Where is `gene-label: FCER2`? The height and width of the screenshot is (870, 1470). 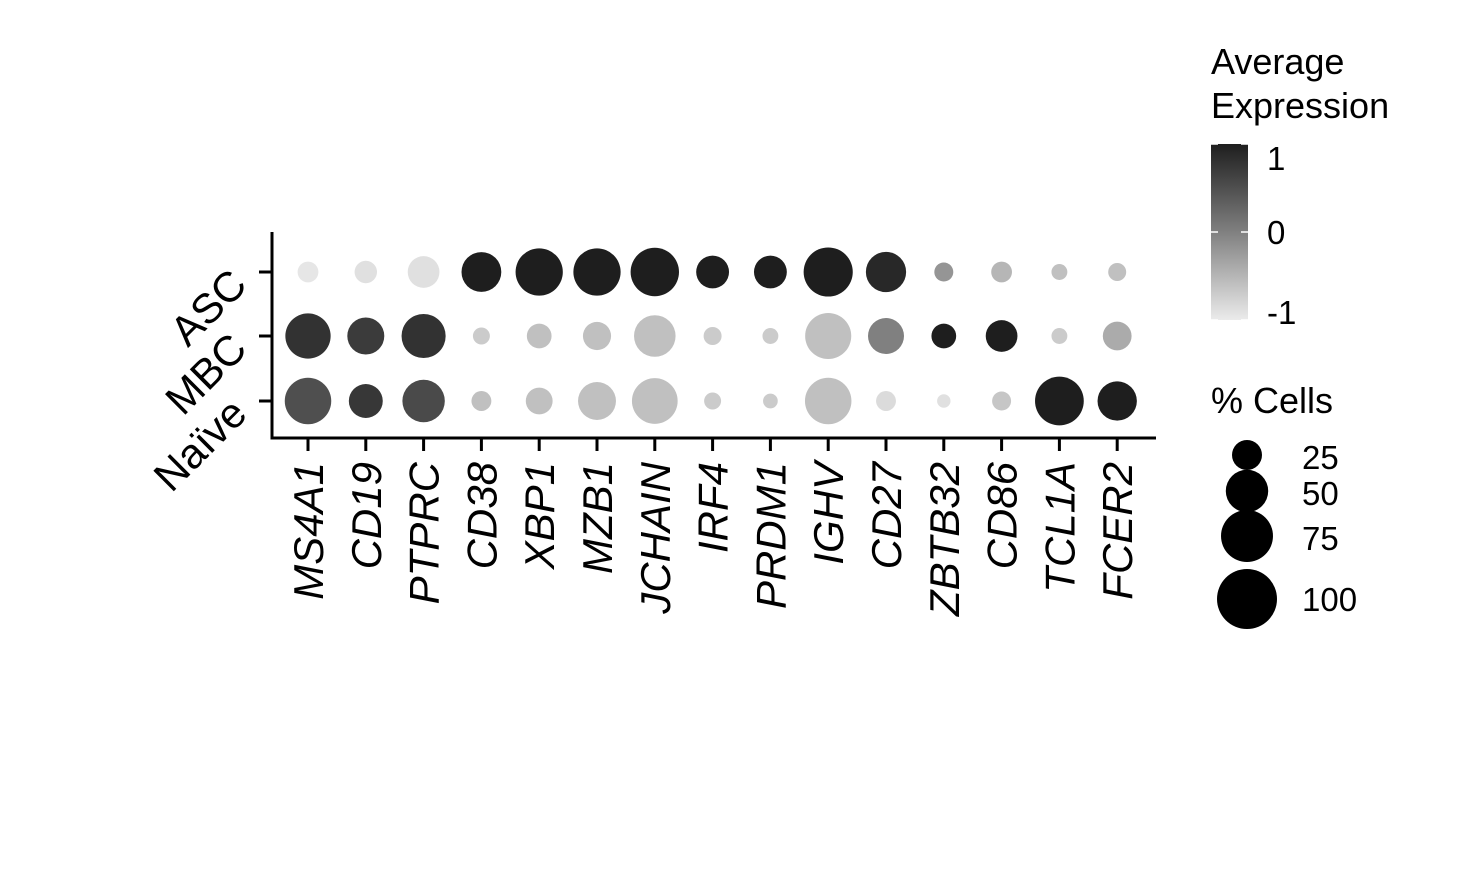
gene-label: FCER2 is located at coordinates (1117, 531).